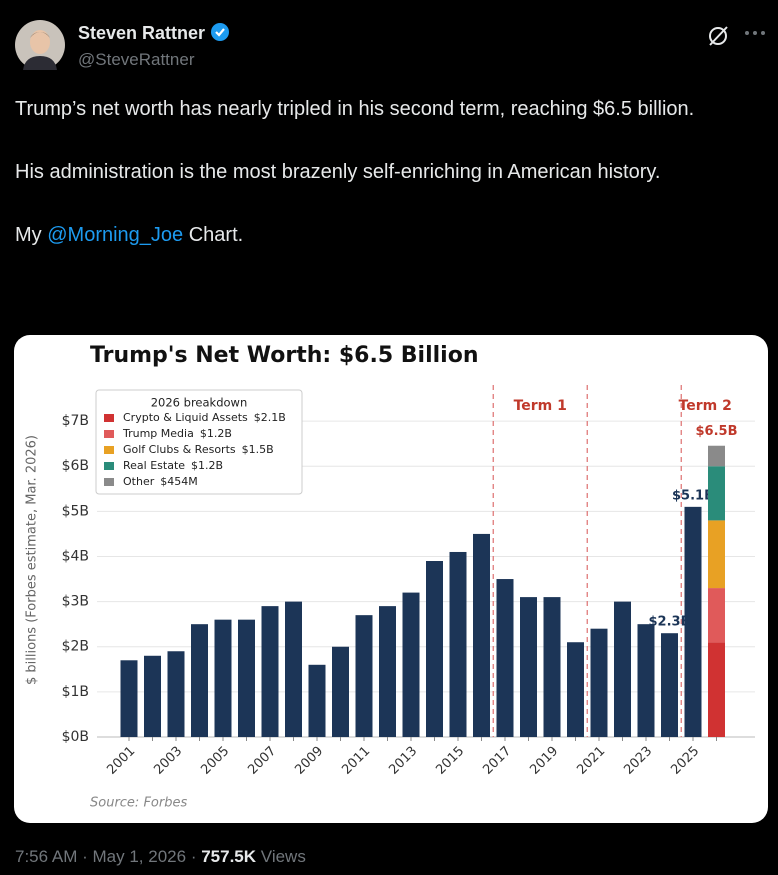 The width and height of the screenshot is (778, 875). What do you see at coordinates (75, 602) in the screenshot?
I see `y-tick-label: $3B` at bounding box center [75, 602].